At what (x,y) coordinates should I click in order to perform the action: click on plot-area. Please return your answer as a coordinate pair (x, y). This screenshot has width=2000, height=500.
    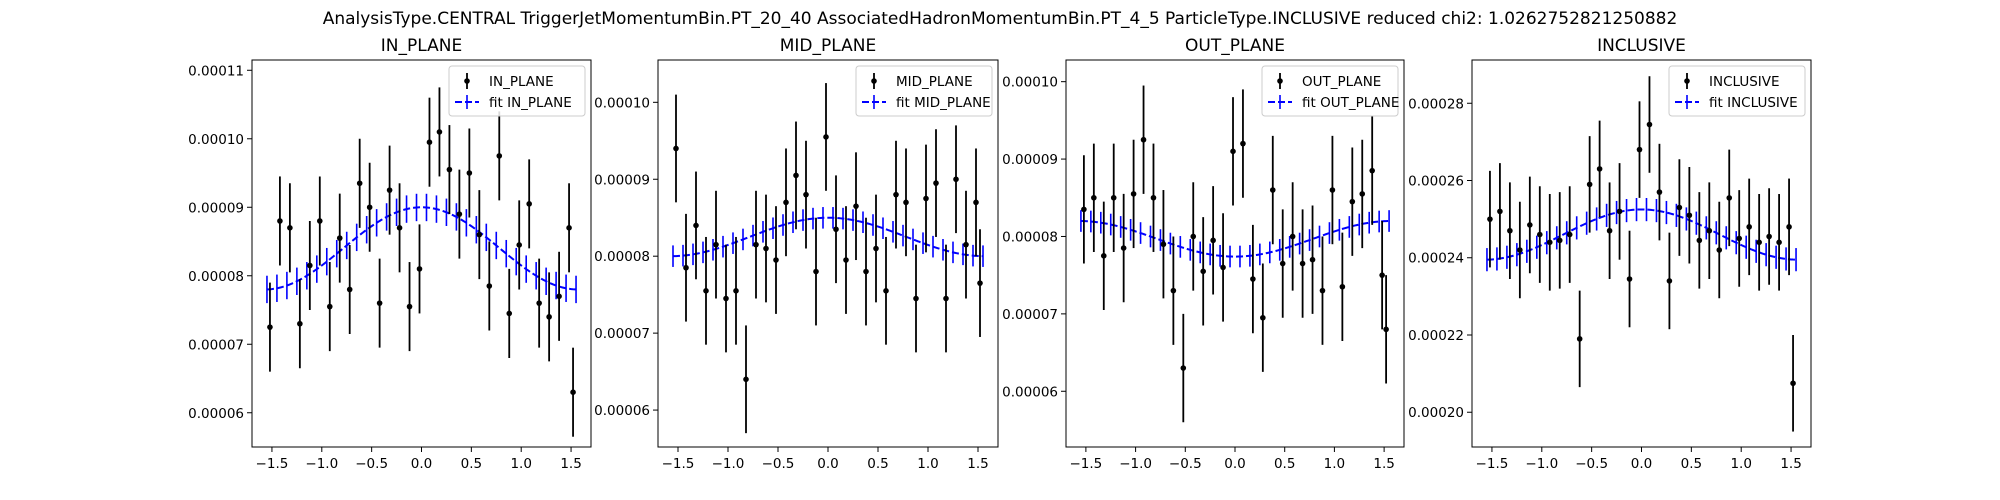
    Looking at the image, I should click on (828, 258).